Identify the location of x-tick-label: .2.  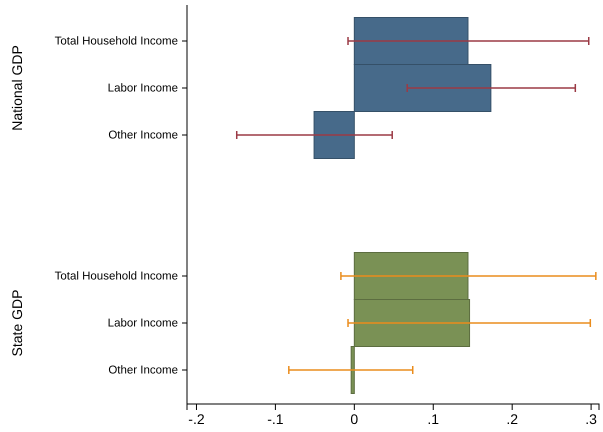
(512, 418).